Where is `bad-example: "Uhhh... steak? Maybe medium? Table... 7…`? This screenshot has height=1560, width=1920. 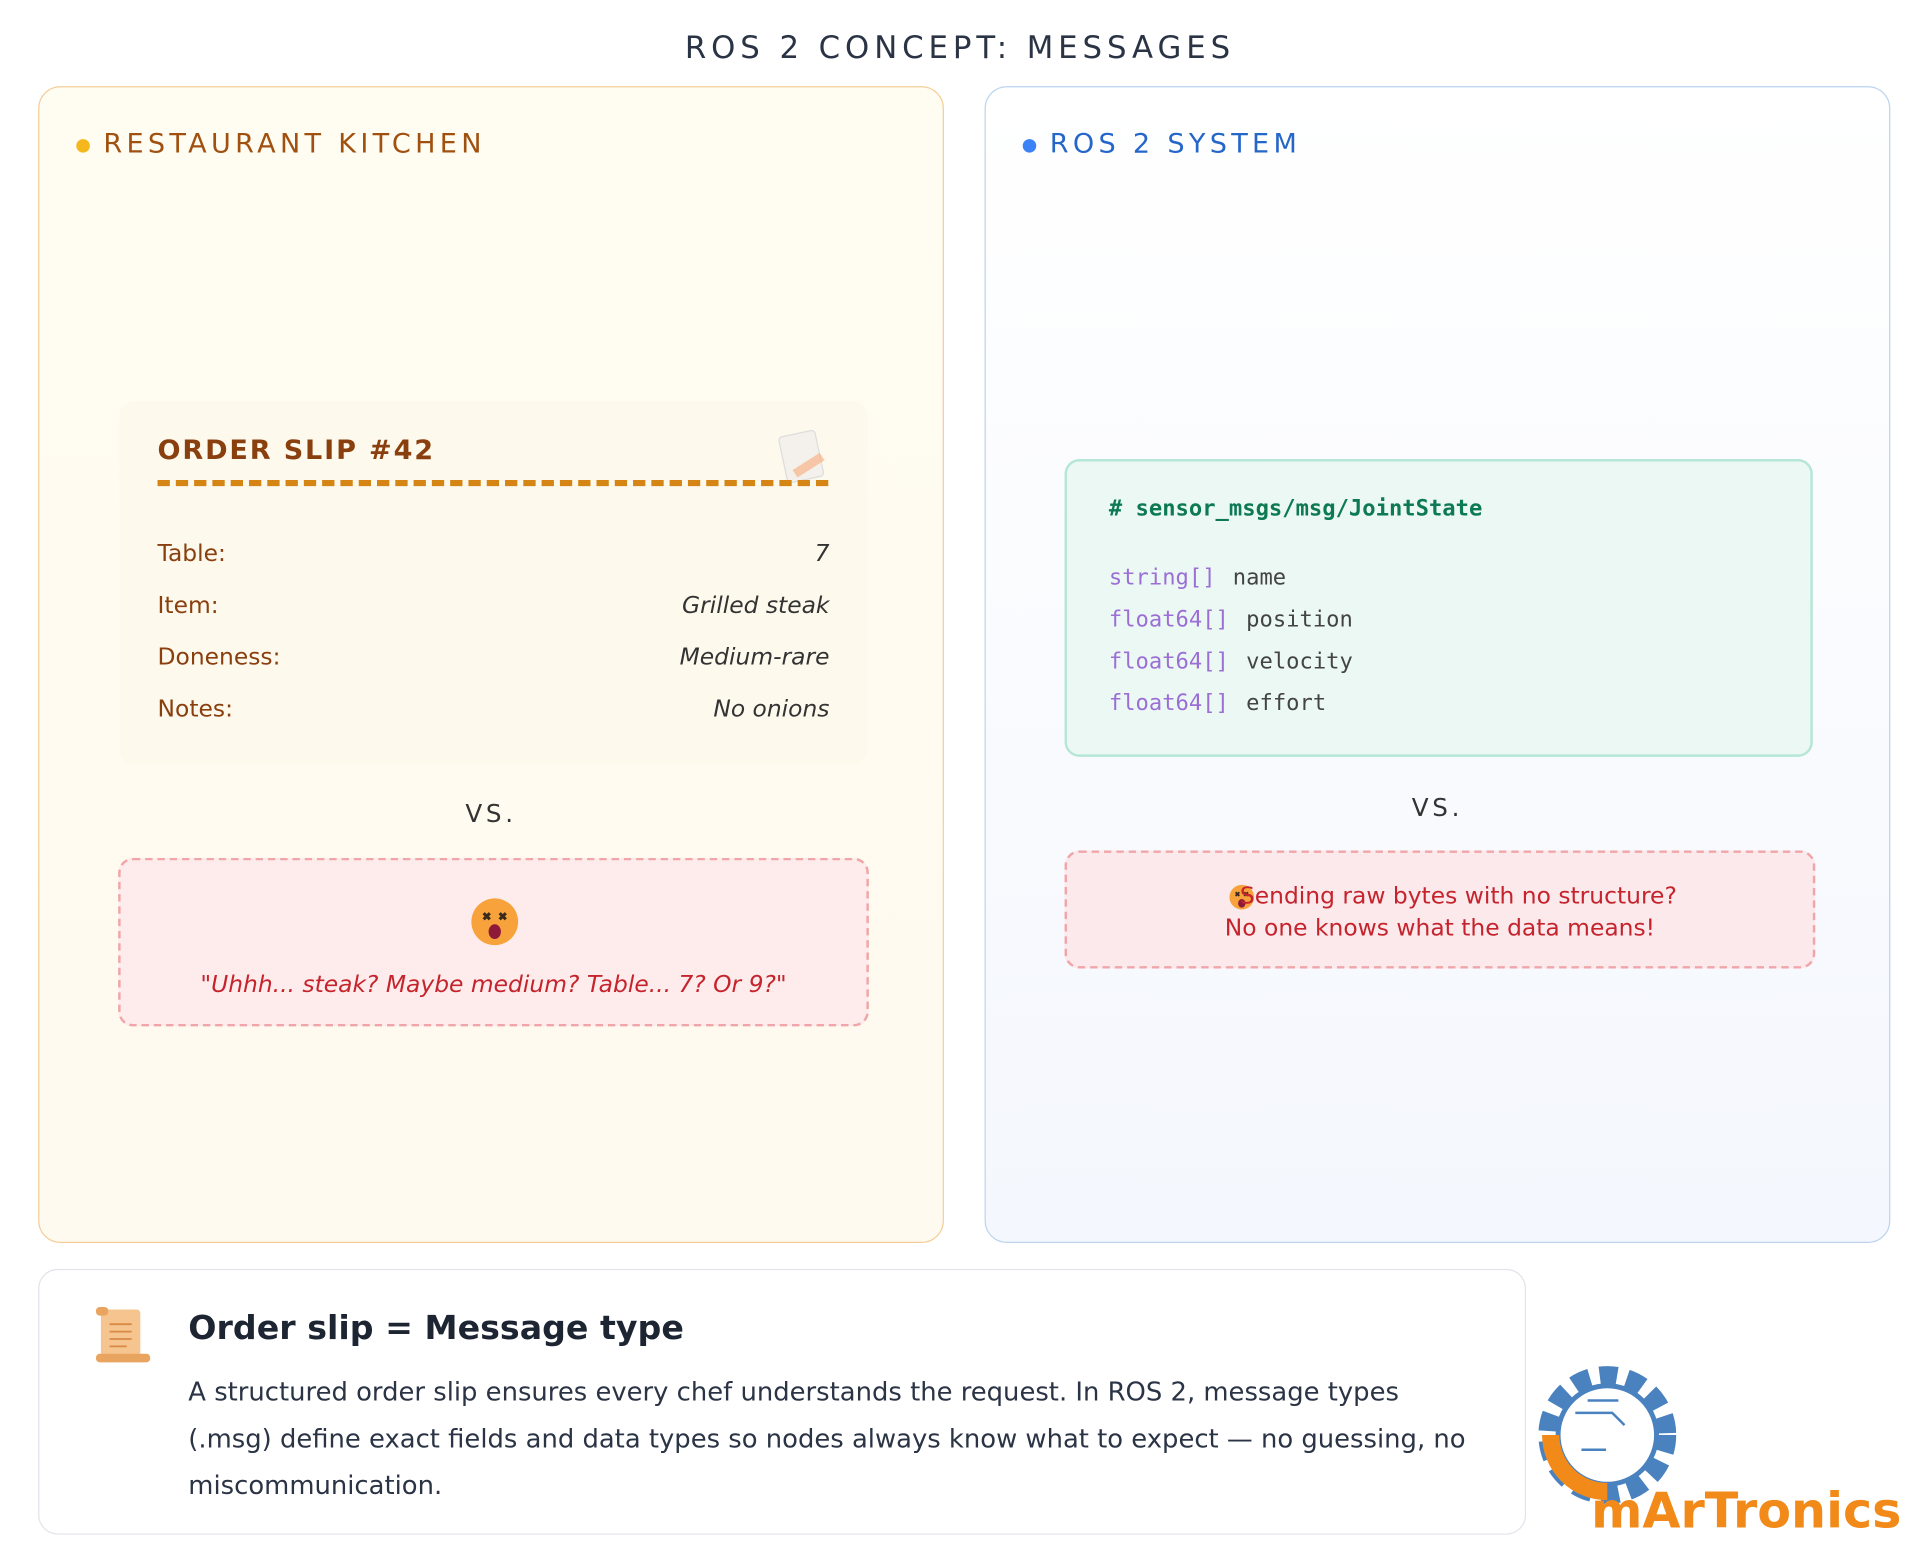
bad-example: "Uhhh... steak? Maybe medium? Table... 7… is located at coordinates (493, 942).